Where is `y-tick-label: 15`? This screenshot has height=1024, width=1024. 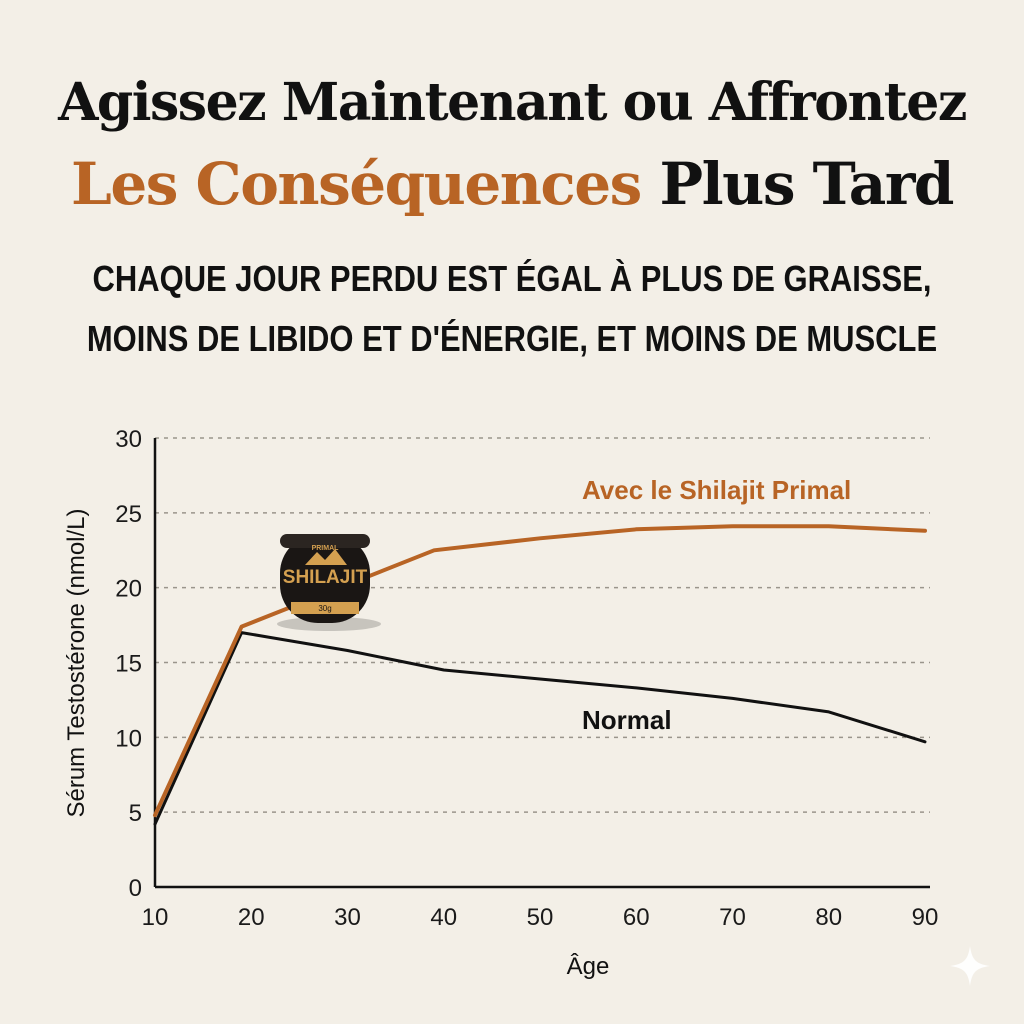
y-tick-label: 15 is located at coordinates (128, 664).